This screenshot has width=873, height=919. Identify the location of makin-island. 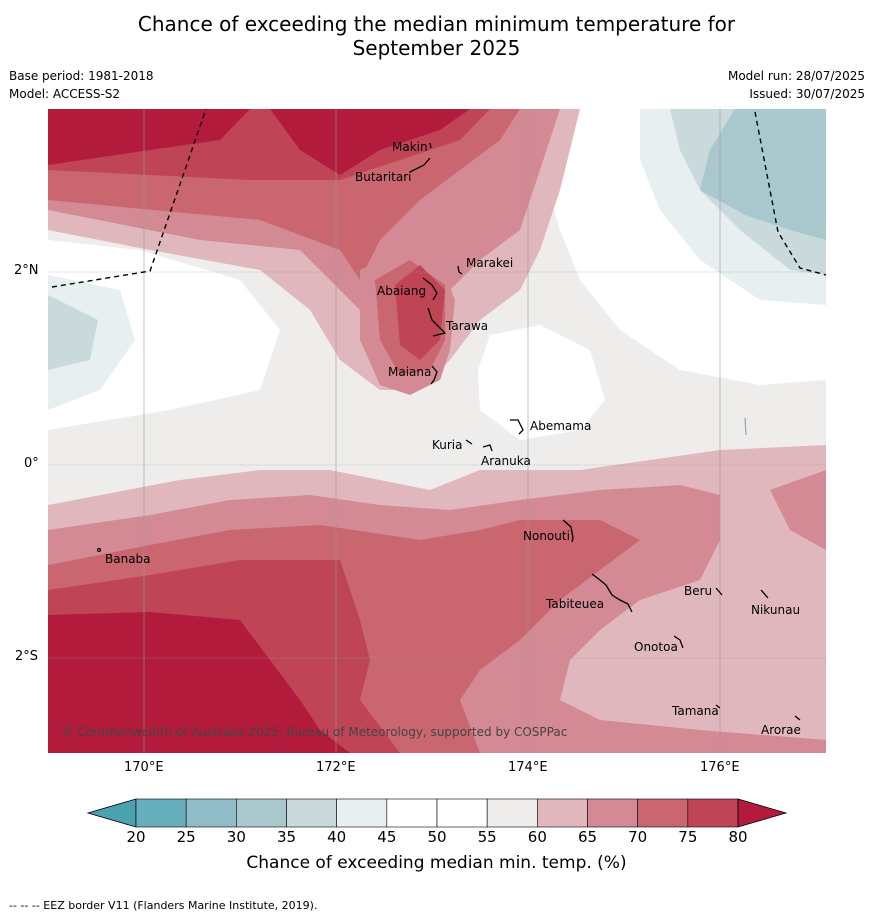
(430, 145).